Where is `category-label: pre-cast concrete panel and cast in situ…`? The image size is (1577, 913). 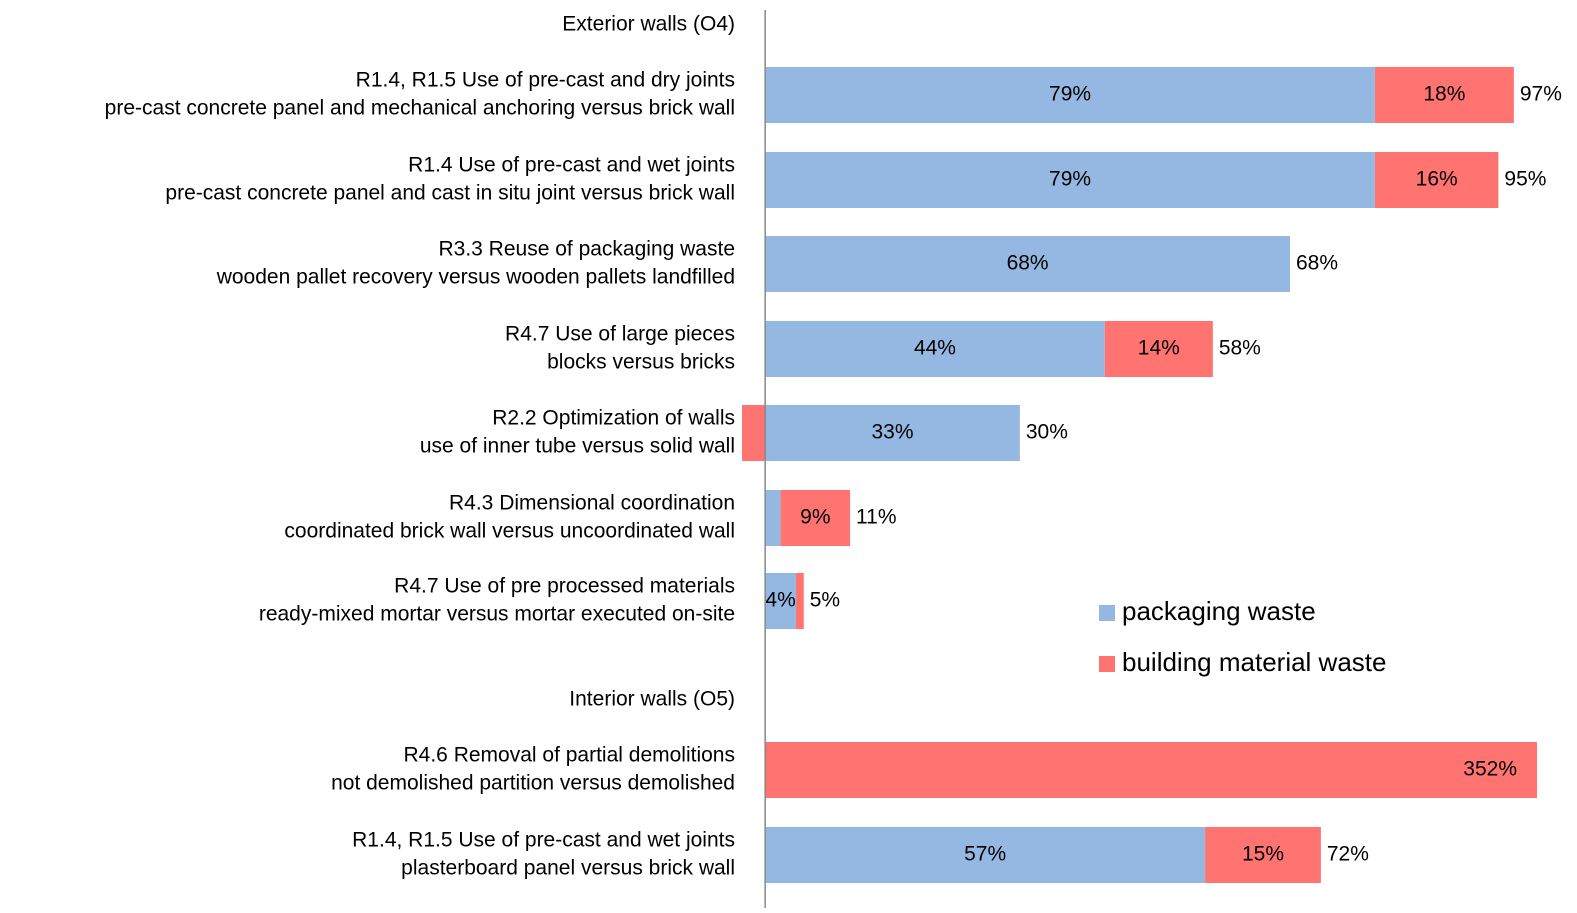 category-label: pre-cast concrete panel and cast in situ… is located at coordinates (450, 193).